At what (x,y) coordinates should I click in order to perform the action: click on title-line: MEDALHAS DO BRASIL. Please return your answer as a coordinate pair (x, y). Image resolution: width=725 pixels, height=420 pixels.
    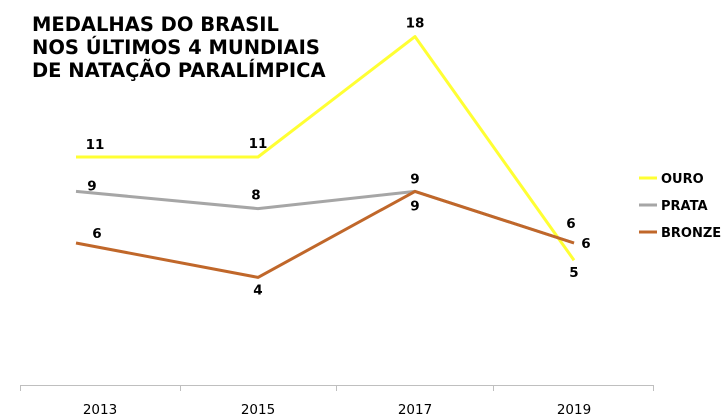
    Looking at the image, I should click on (155, 24).